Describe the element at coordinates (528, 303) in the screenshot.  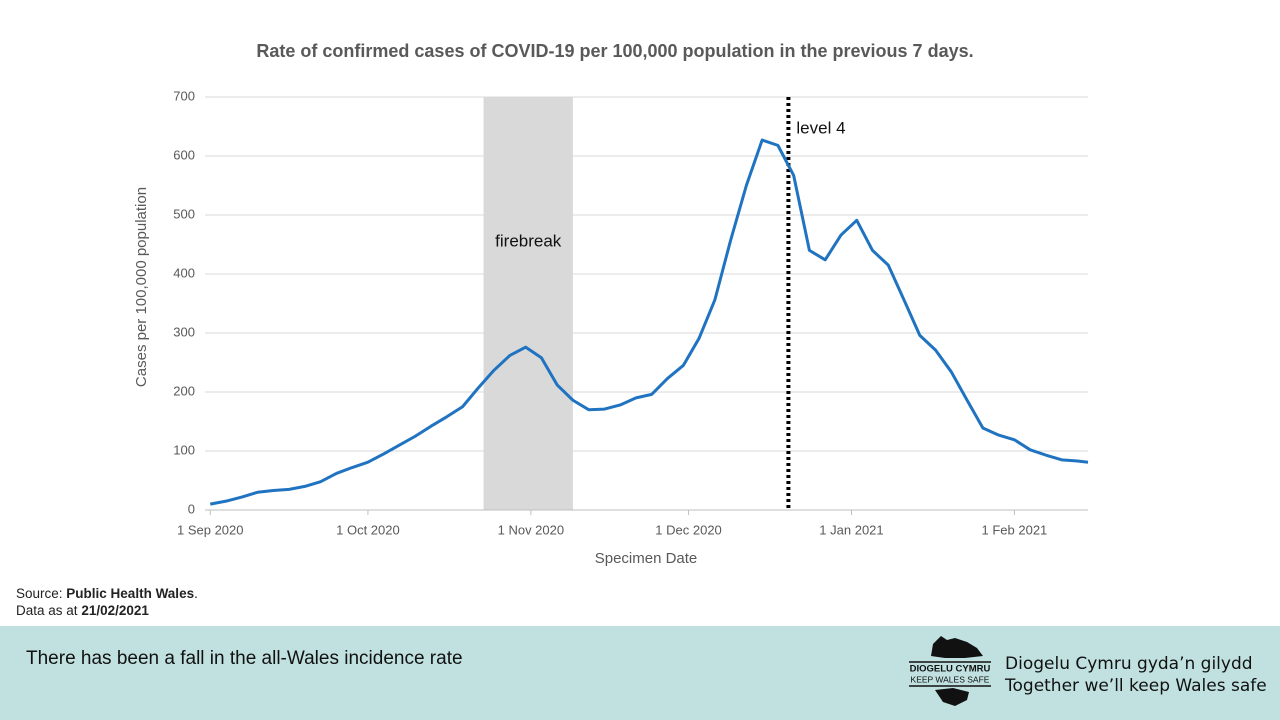
I see `firebreak-band` at that location.